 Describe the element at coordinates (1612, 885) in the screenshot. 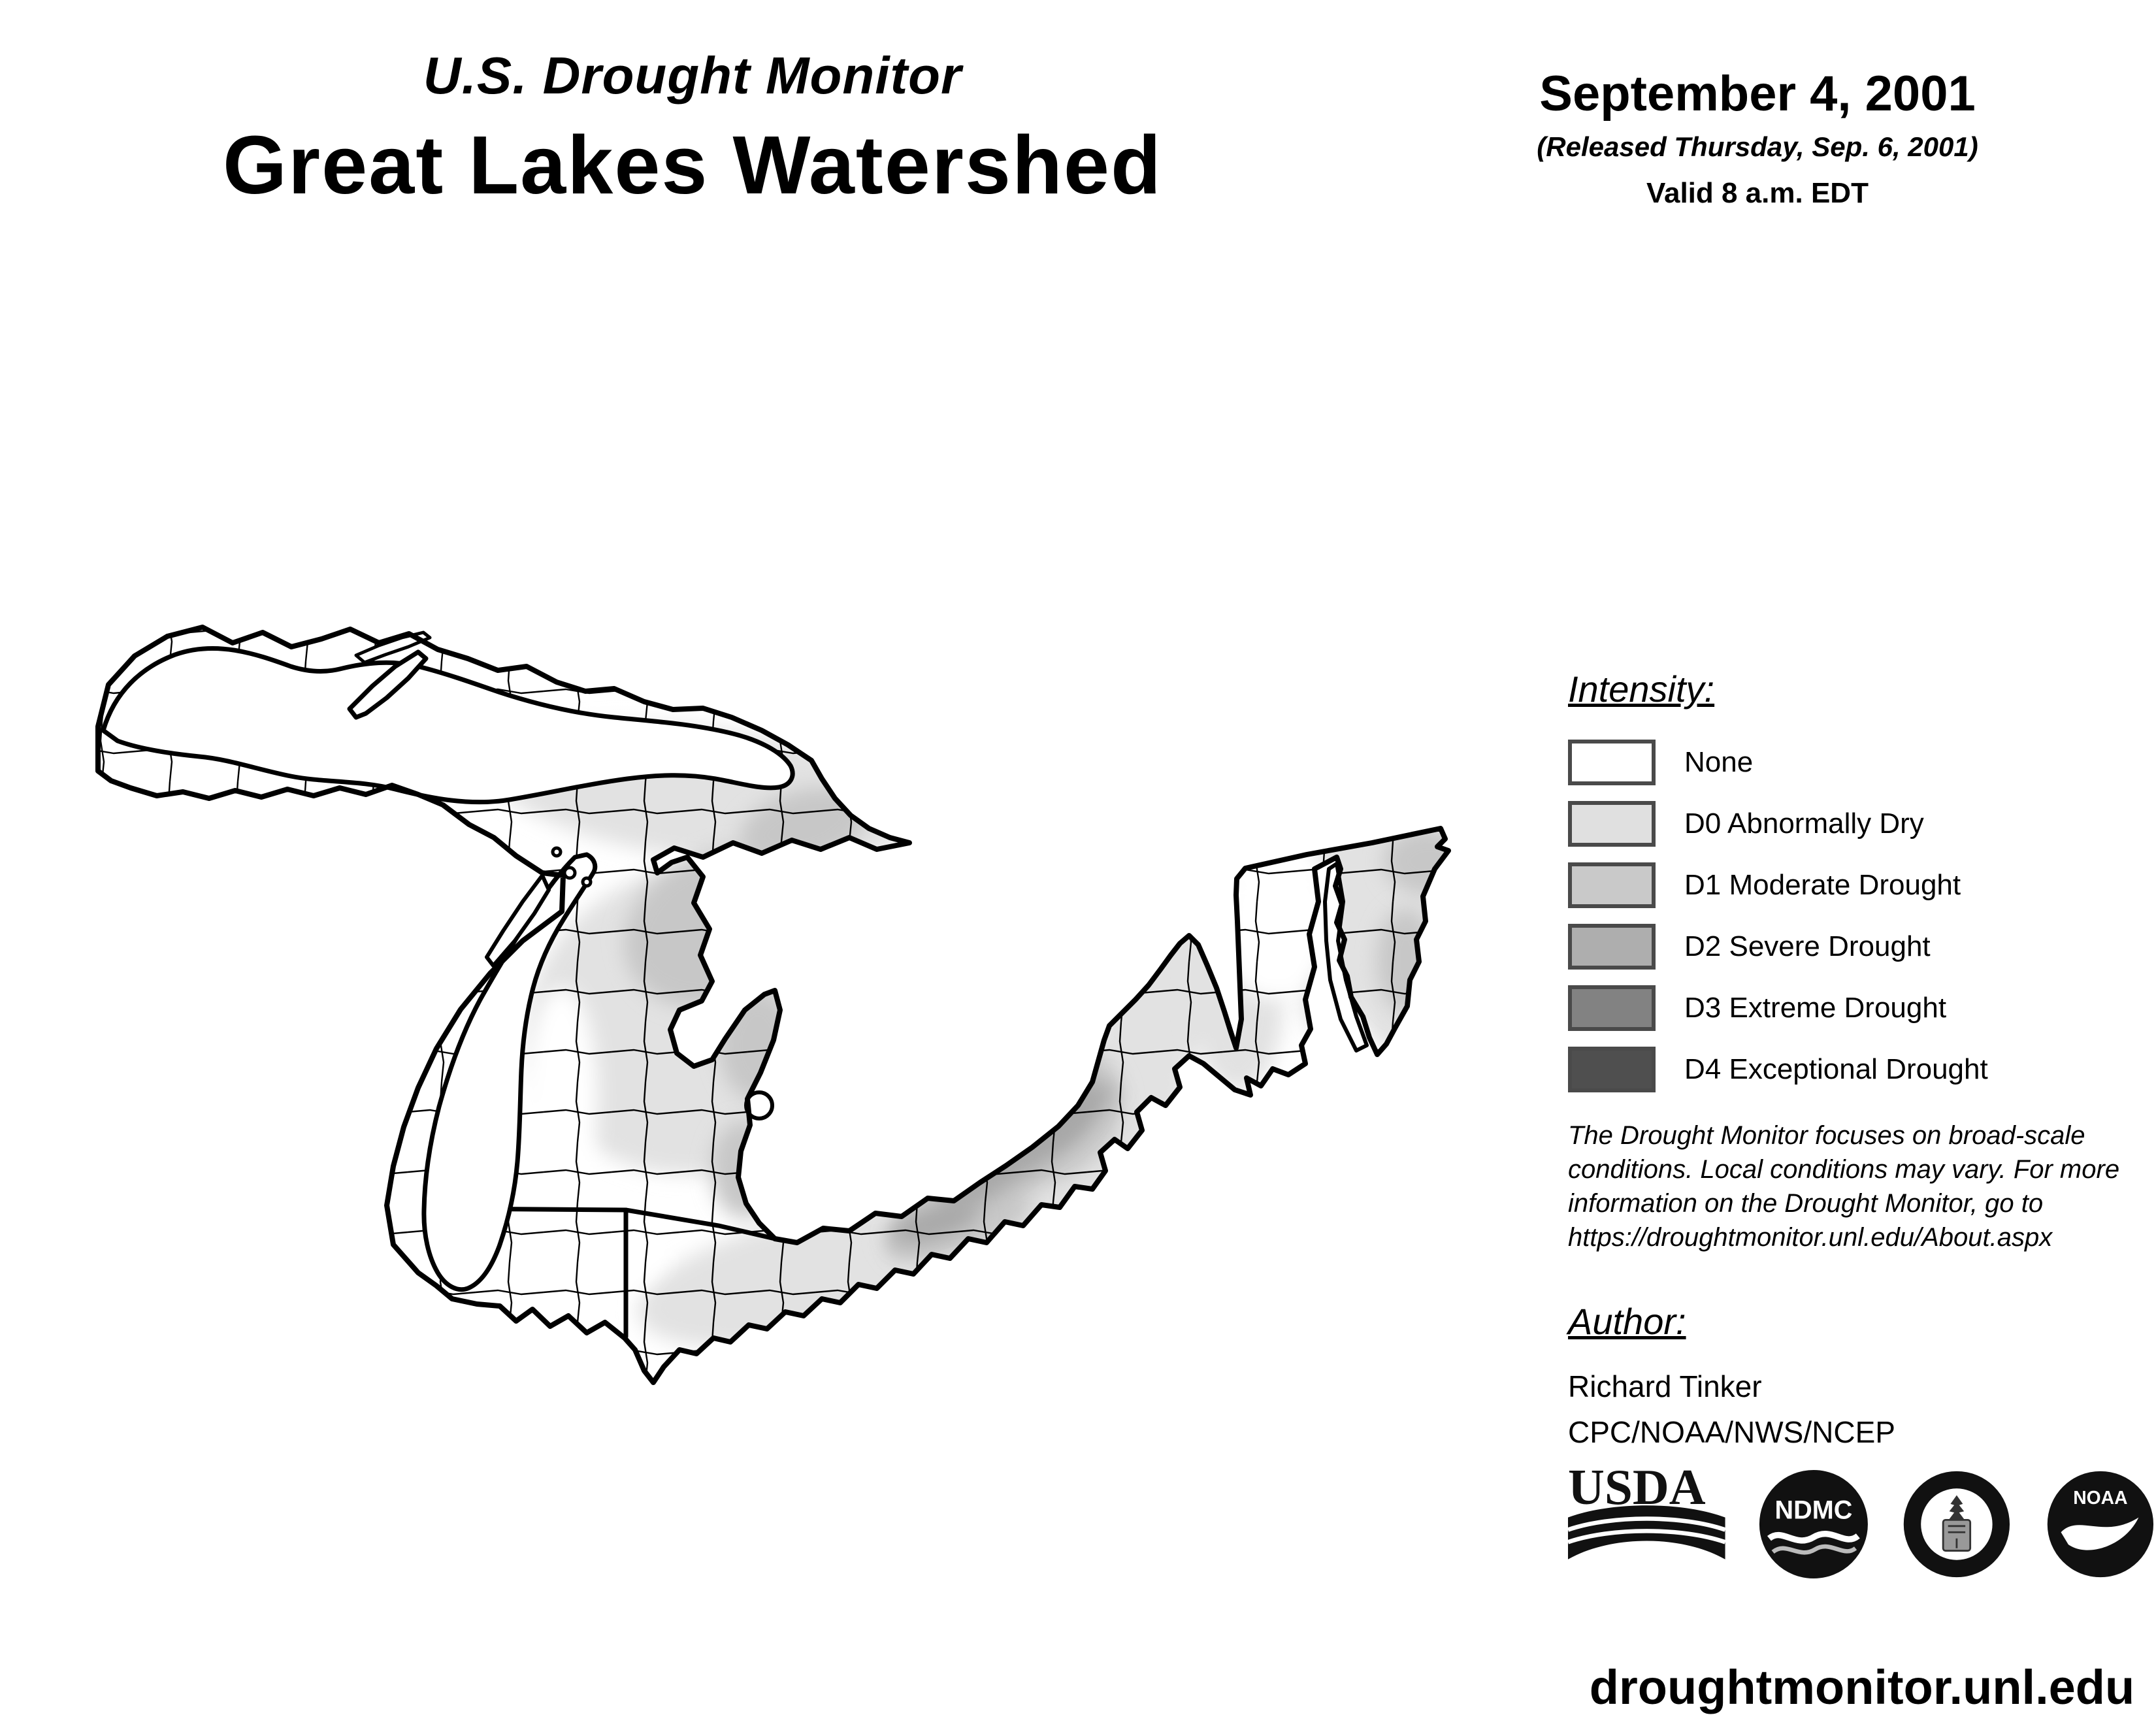

I see `swatch-d1` at that location.